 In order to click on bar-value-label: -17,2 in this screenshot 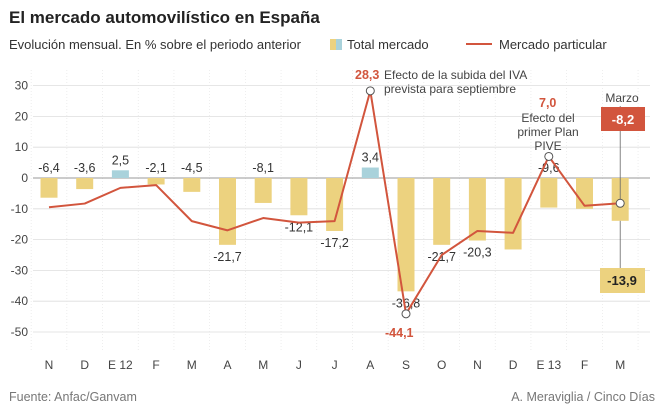, I will do `click(334, 243)`.